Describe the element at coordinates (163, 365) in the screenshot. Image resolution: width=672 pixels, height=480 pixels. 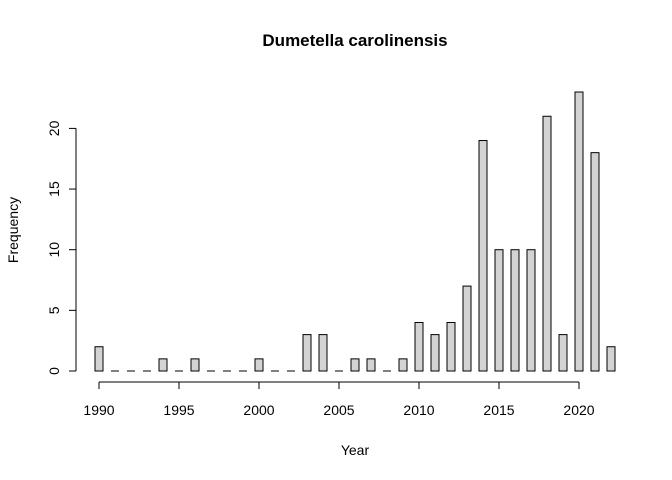
I see `bar-1994` at that location.